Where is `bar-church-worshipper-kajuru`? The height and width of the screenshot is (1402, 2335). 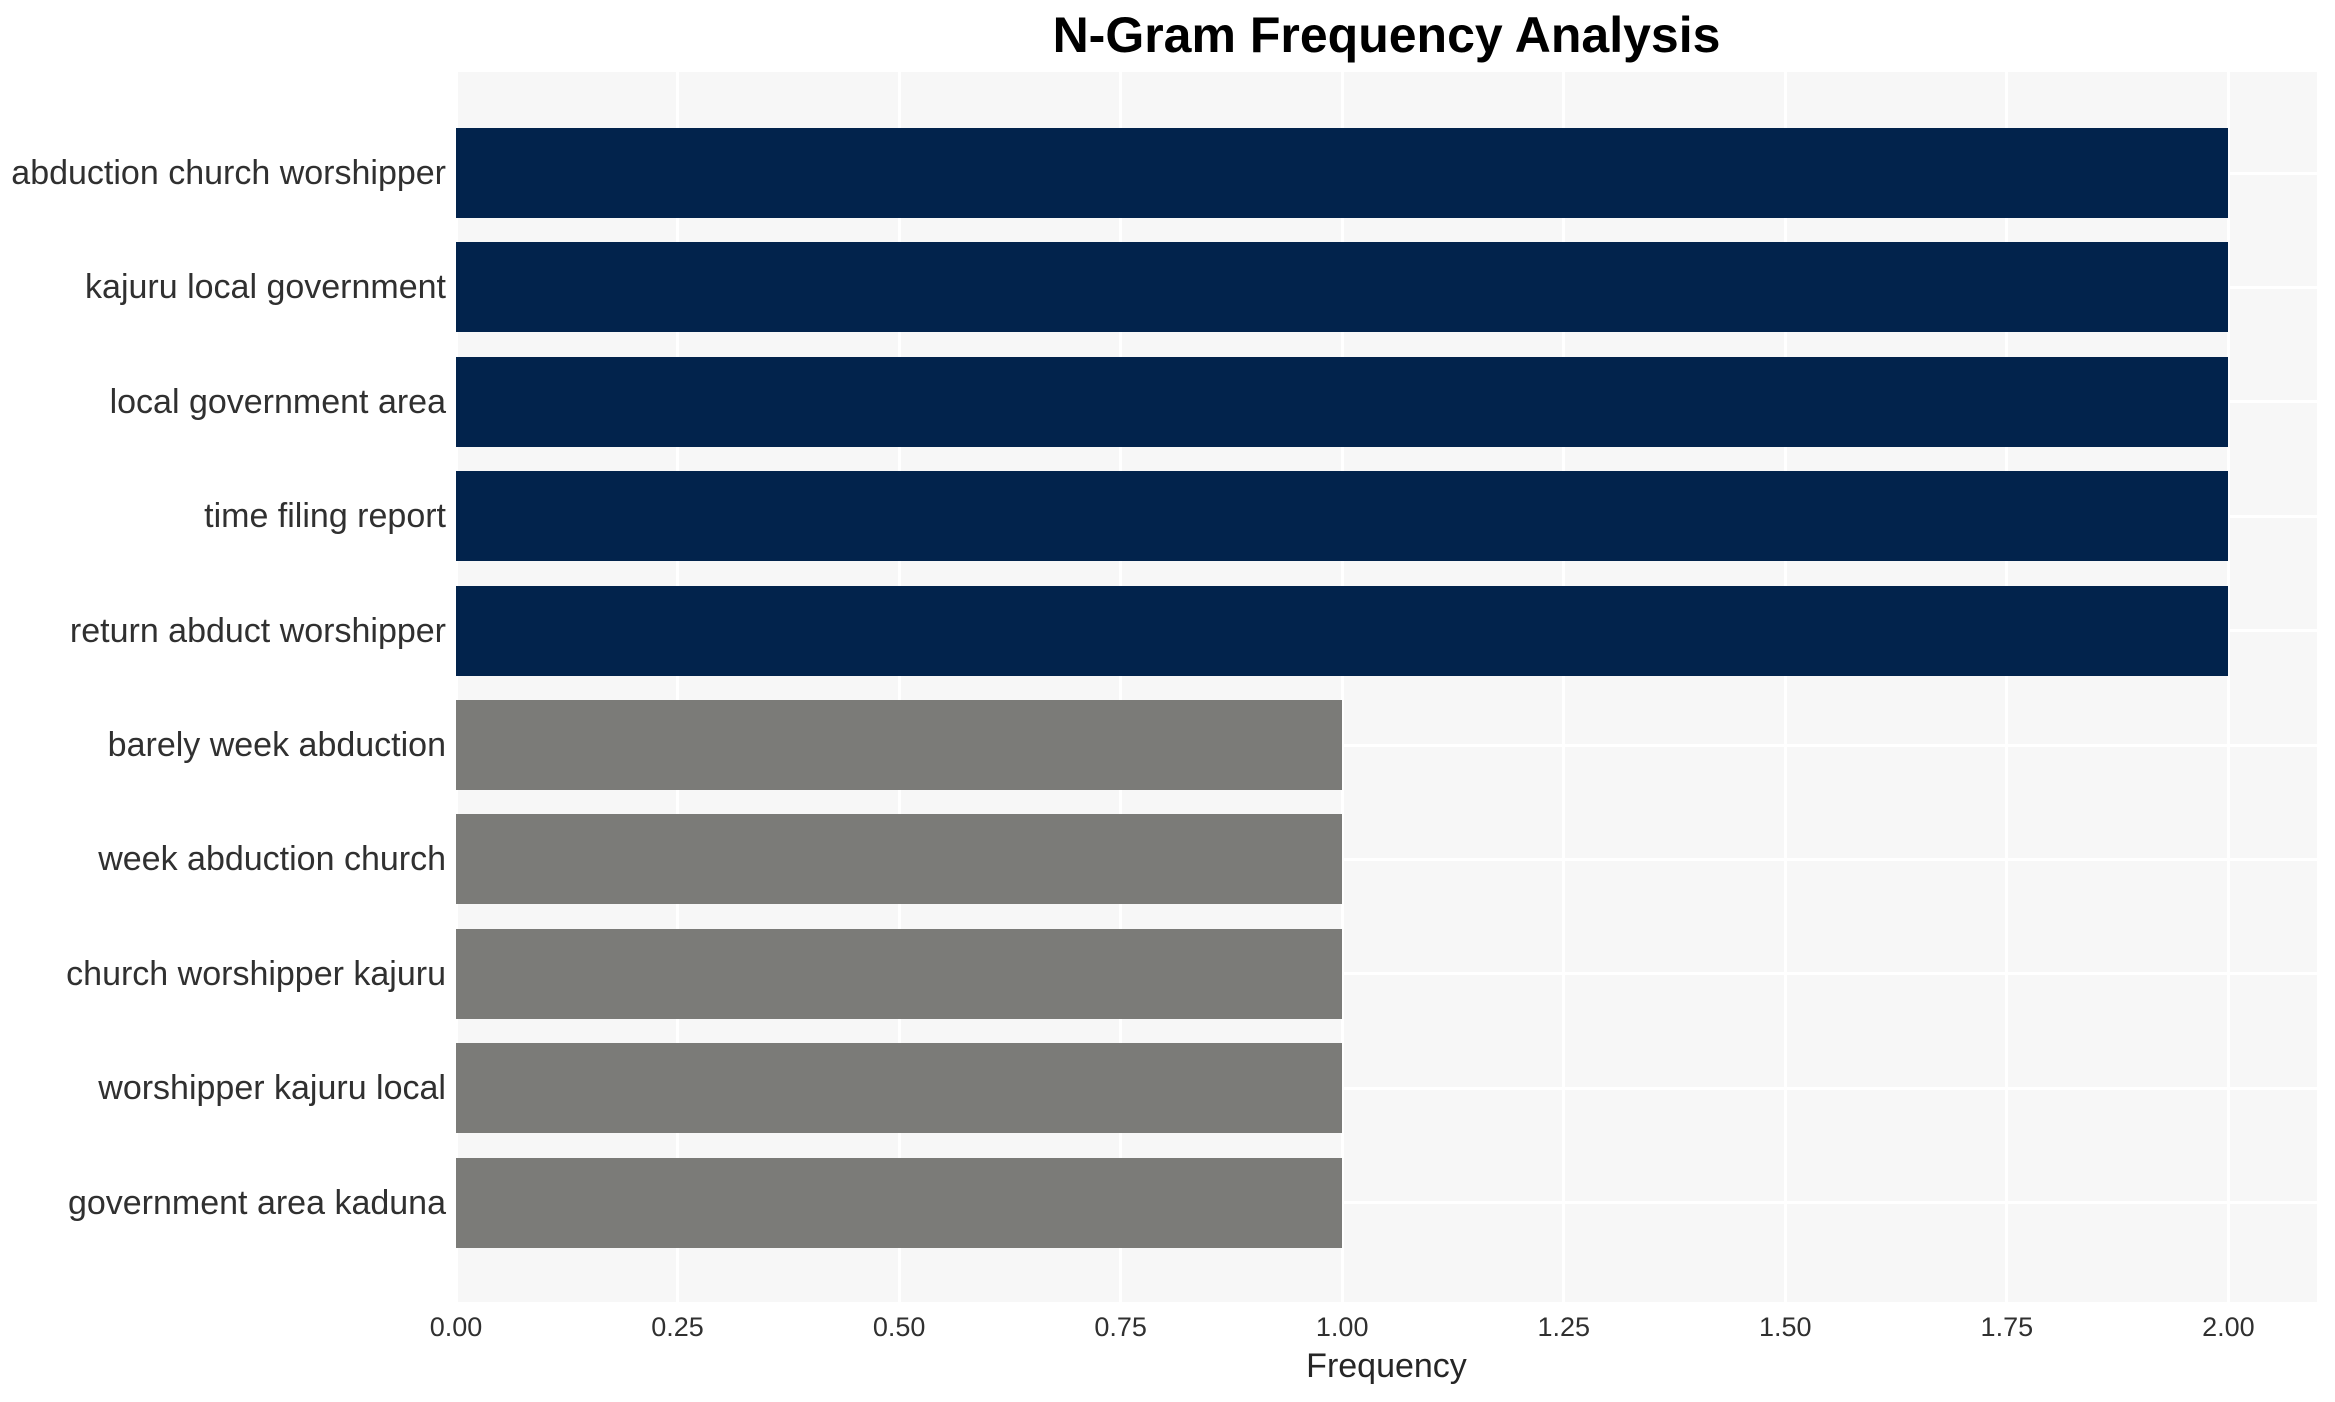
bar-church-worshipper-kajuru is located at coordinates (899, 973).